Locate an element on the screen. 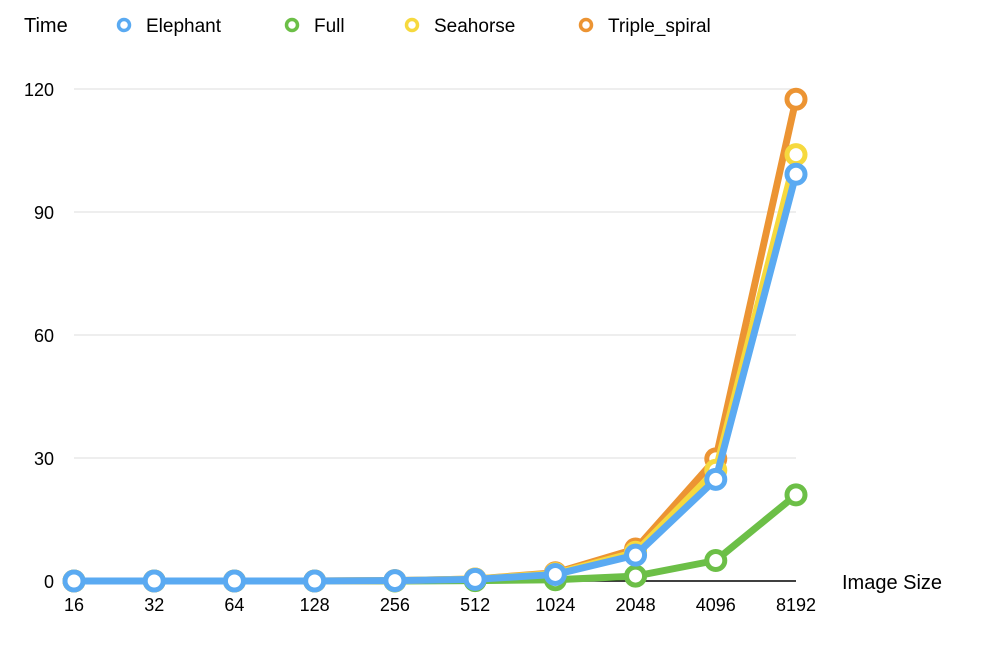 This screenshot has height=658, width=984. y-axis-label: Time is located at coordinates (46, 26).